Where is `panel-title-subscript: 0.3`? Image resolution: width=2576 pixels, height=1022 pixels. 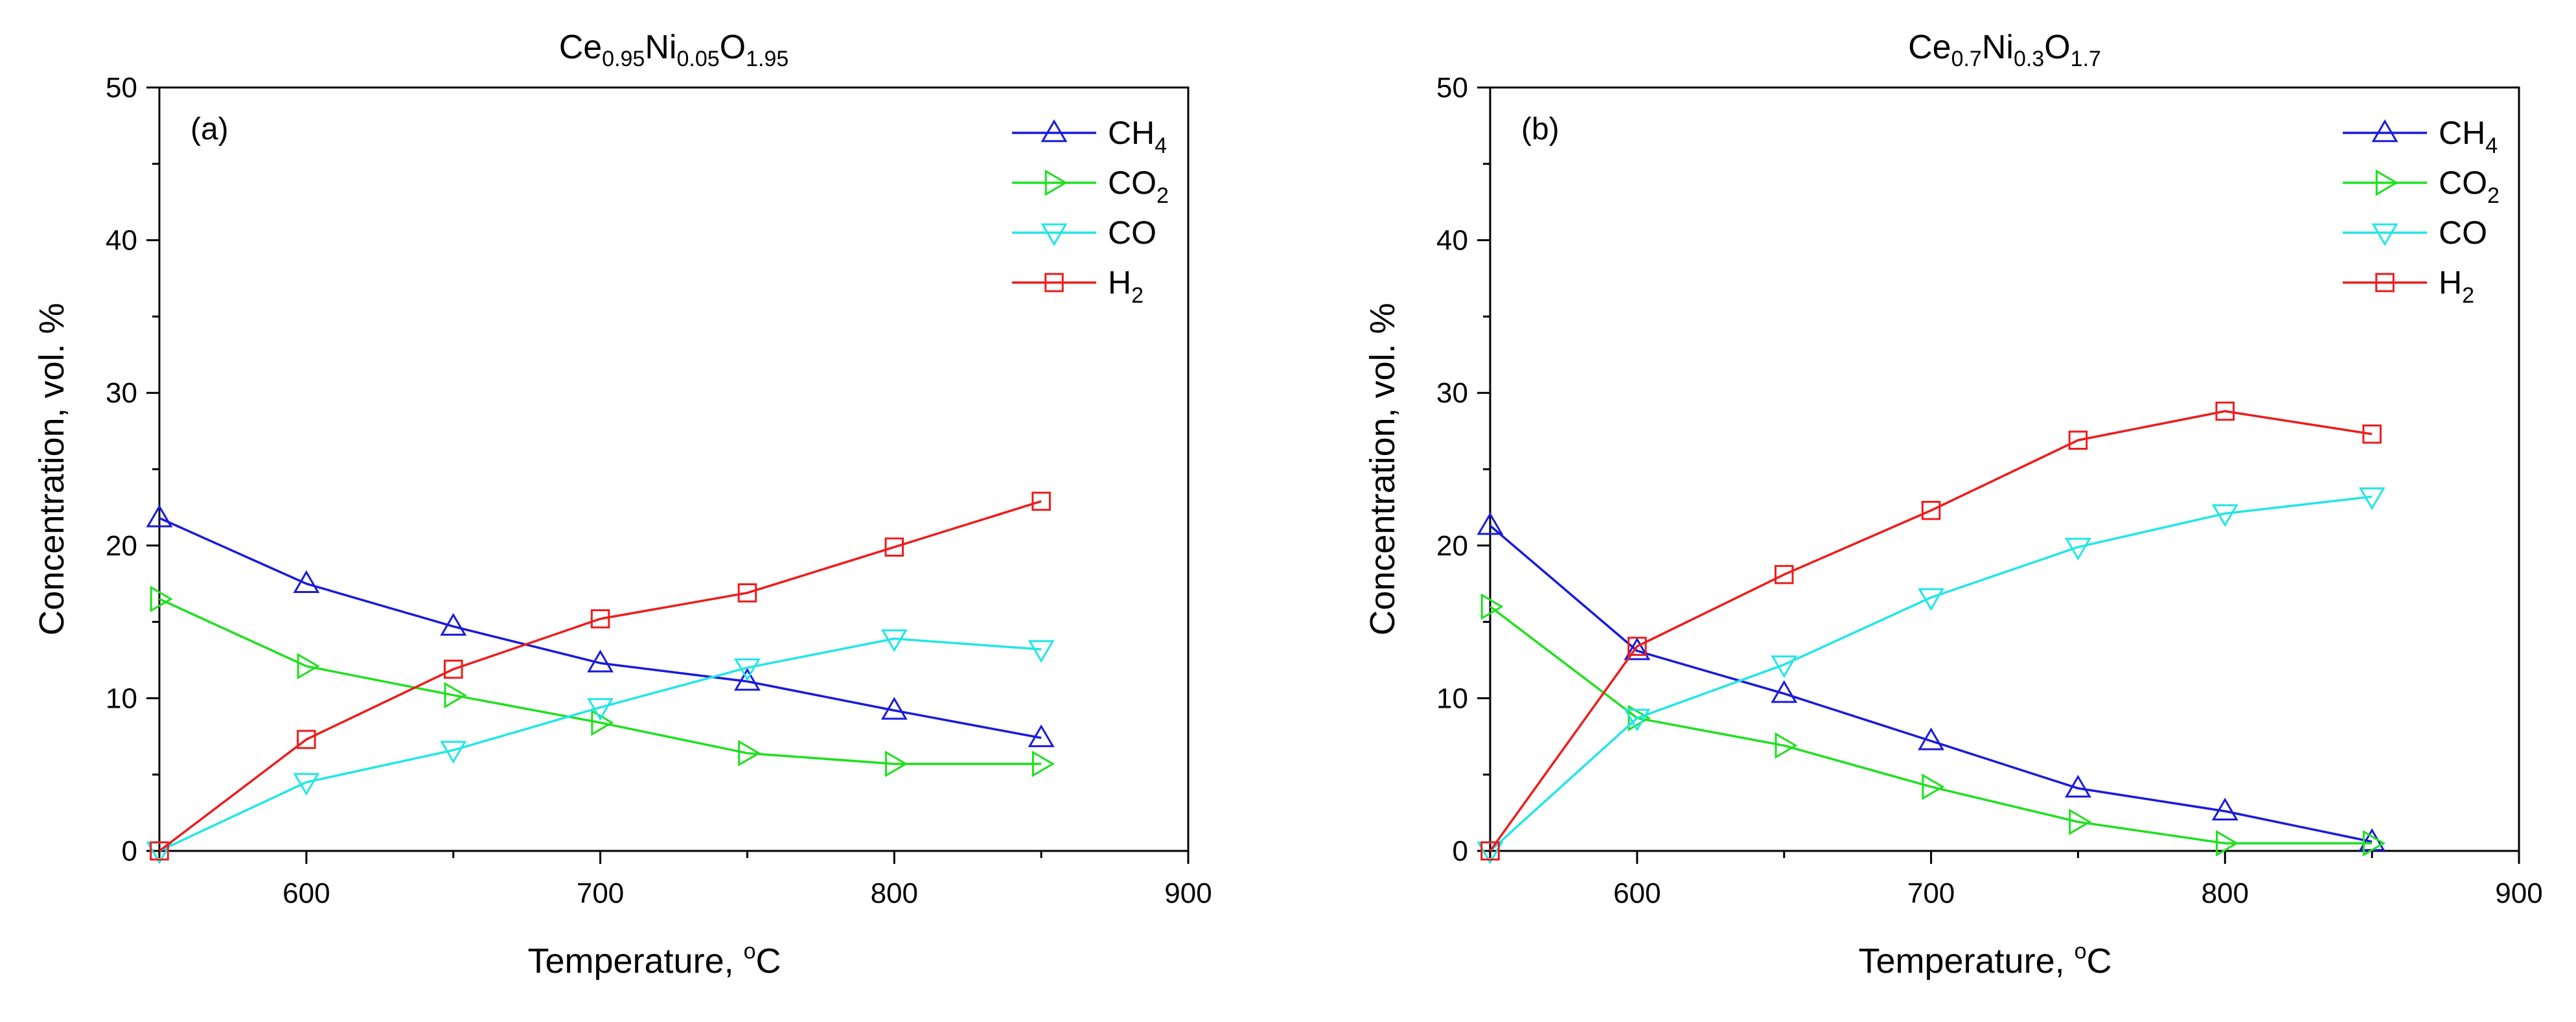 panel-title-subscript: 0.3 is located at coordinates (2029, 59).